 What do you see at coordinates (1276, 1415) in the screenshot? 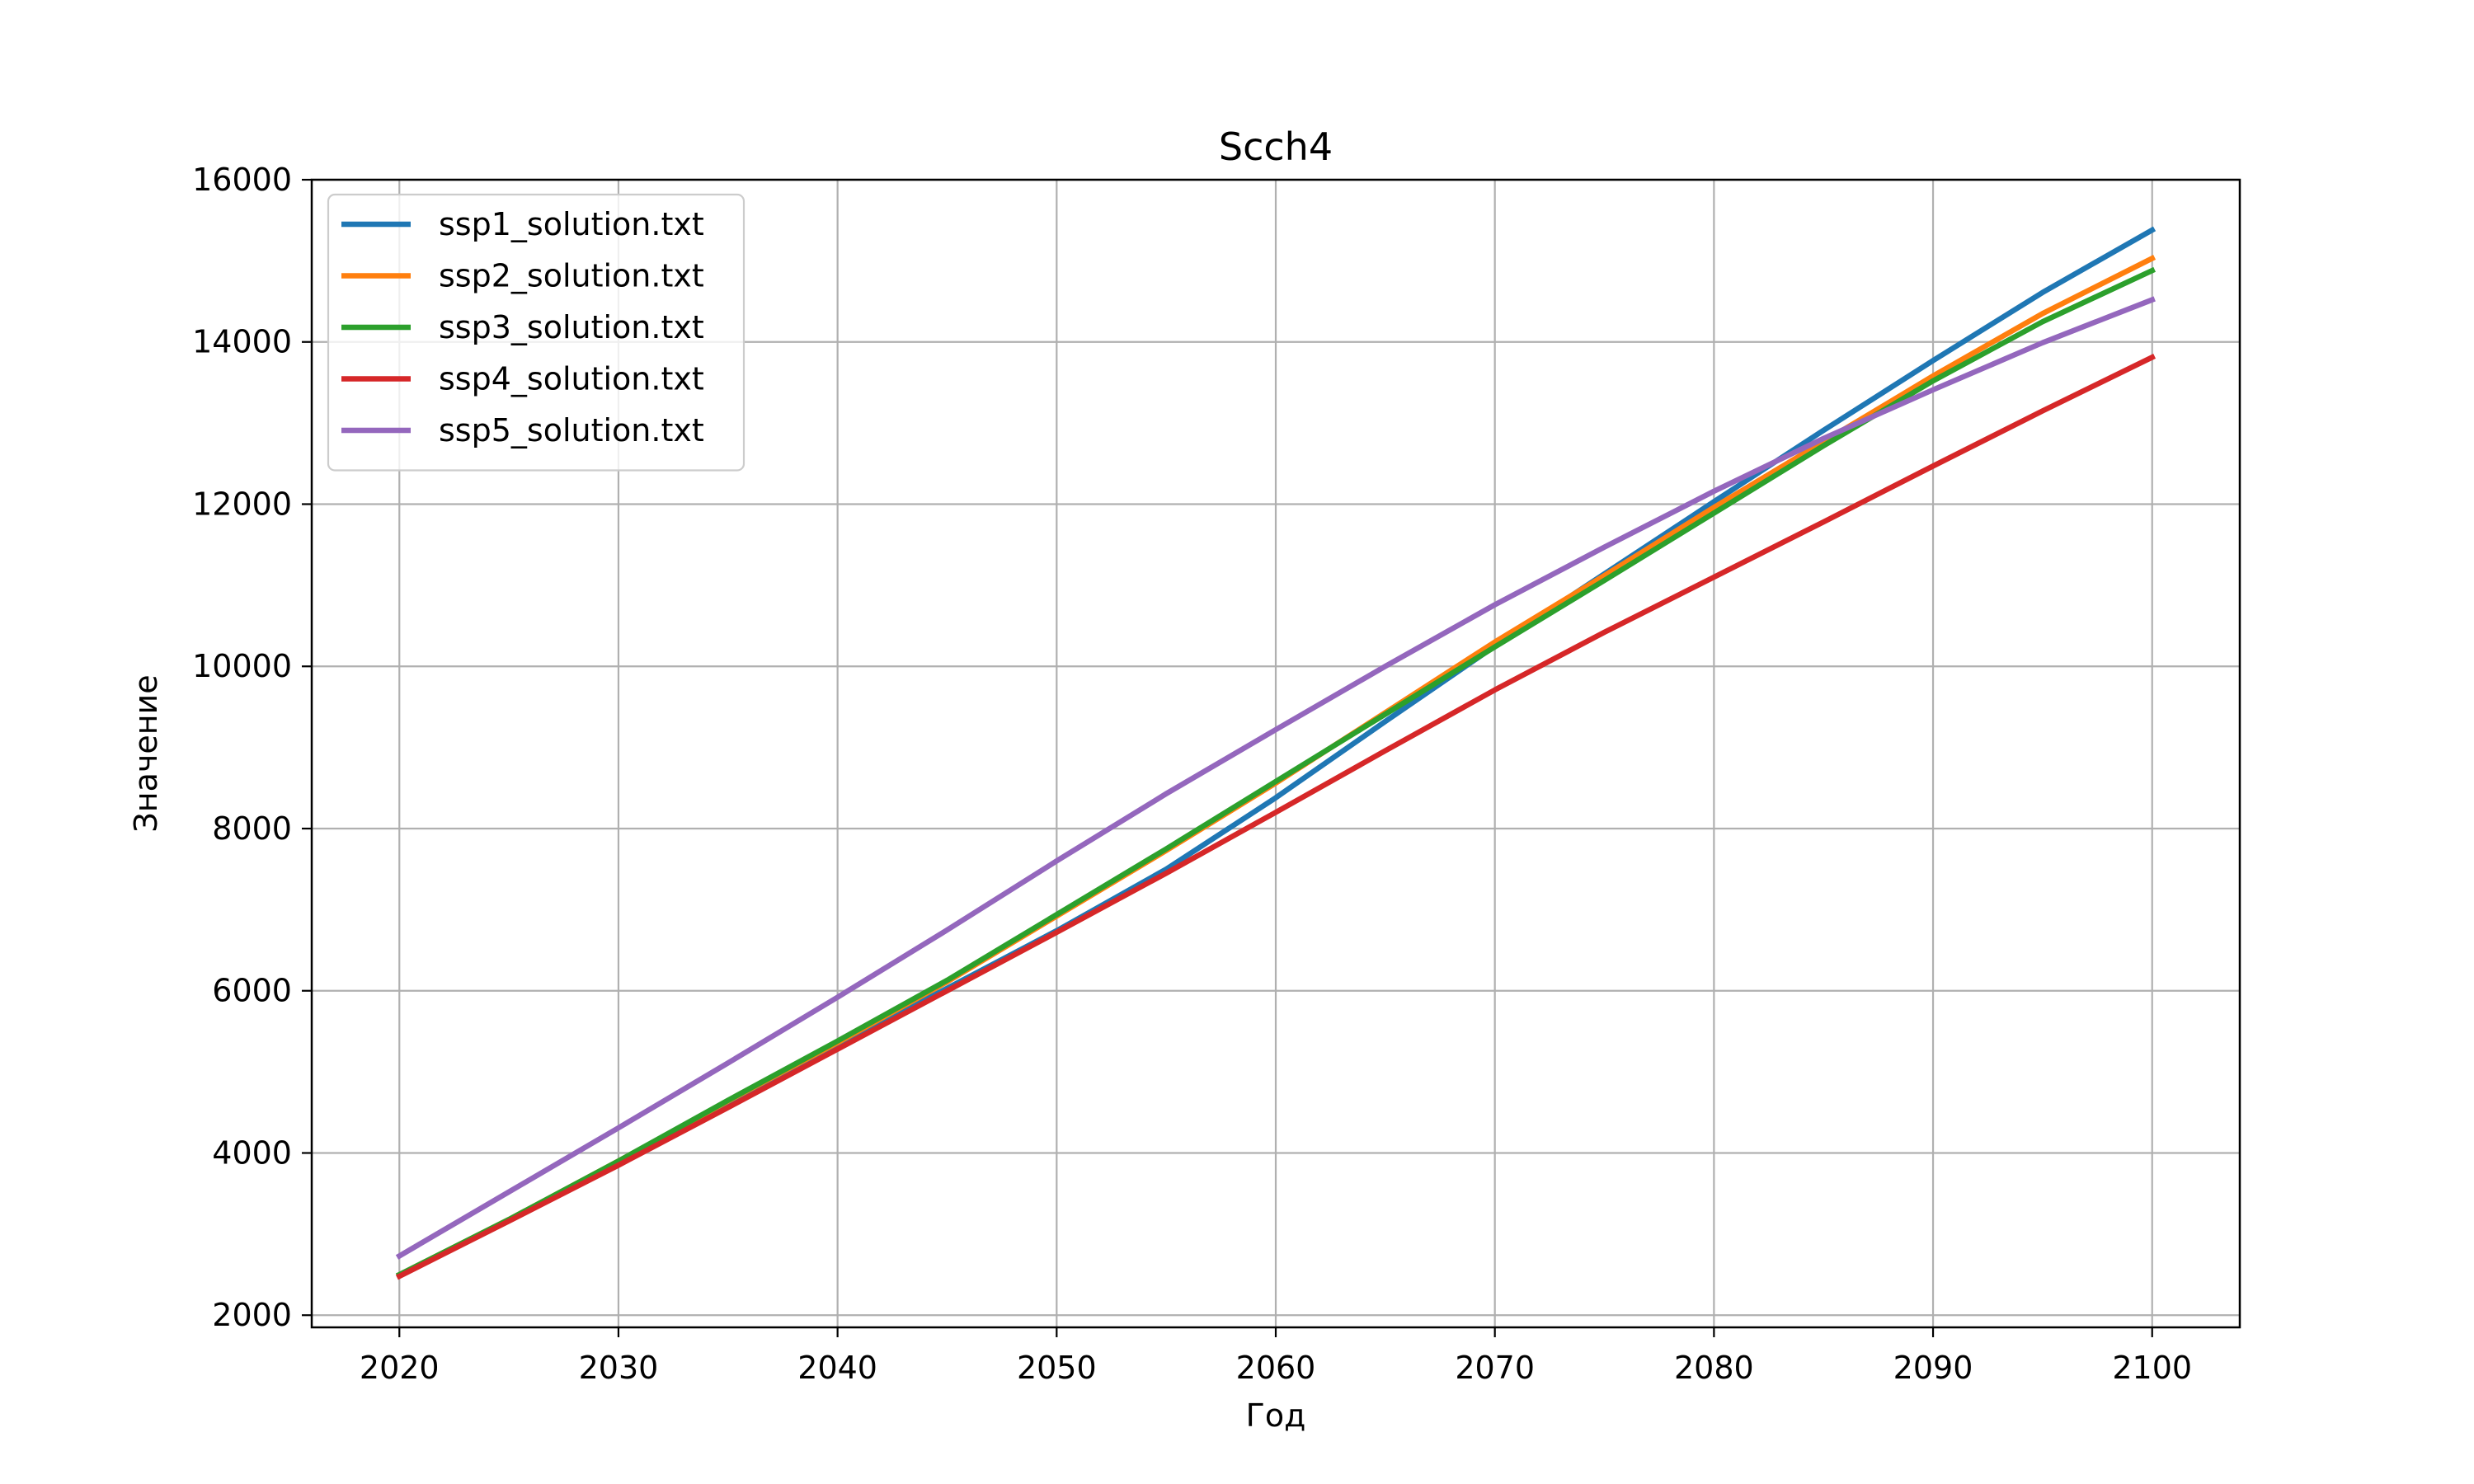
I see `x-axis-label: Год` at bounding box center [1276, 1415].